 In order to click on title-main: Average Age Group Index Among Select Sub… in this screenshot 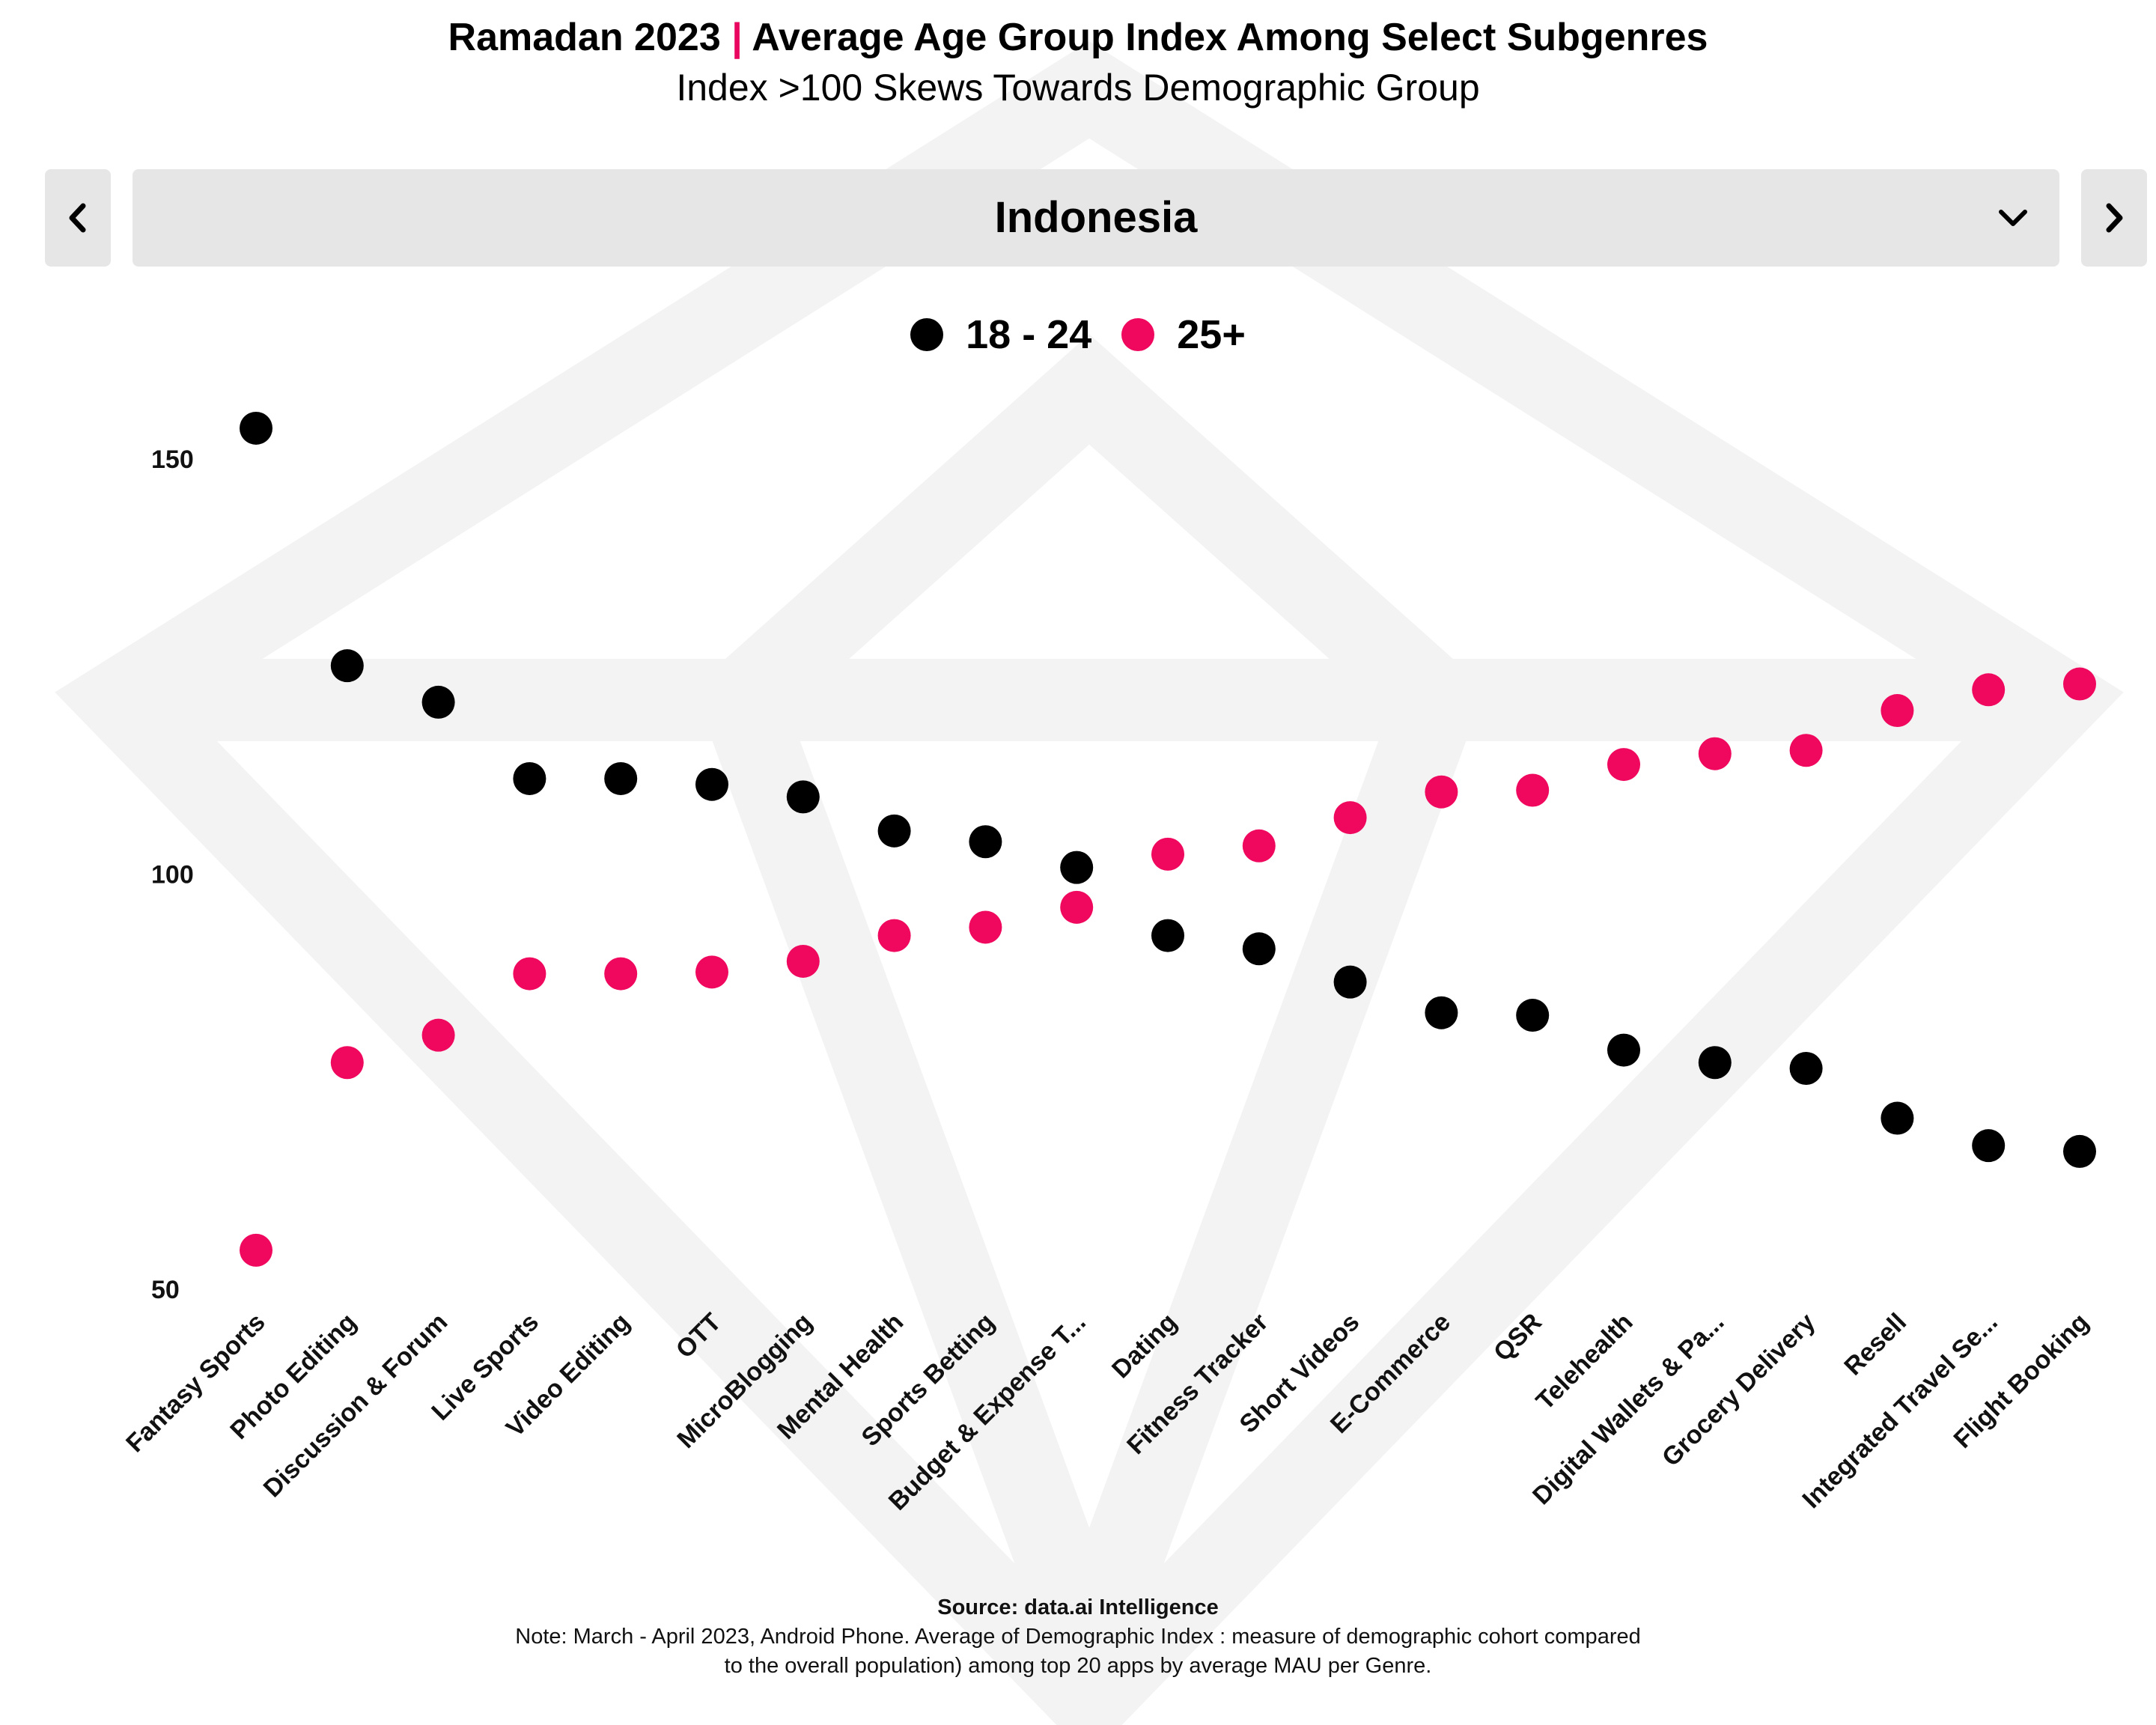, I will do `click(1230, 37)`.